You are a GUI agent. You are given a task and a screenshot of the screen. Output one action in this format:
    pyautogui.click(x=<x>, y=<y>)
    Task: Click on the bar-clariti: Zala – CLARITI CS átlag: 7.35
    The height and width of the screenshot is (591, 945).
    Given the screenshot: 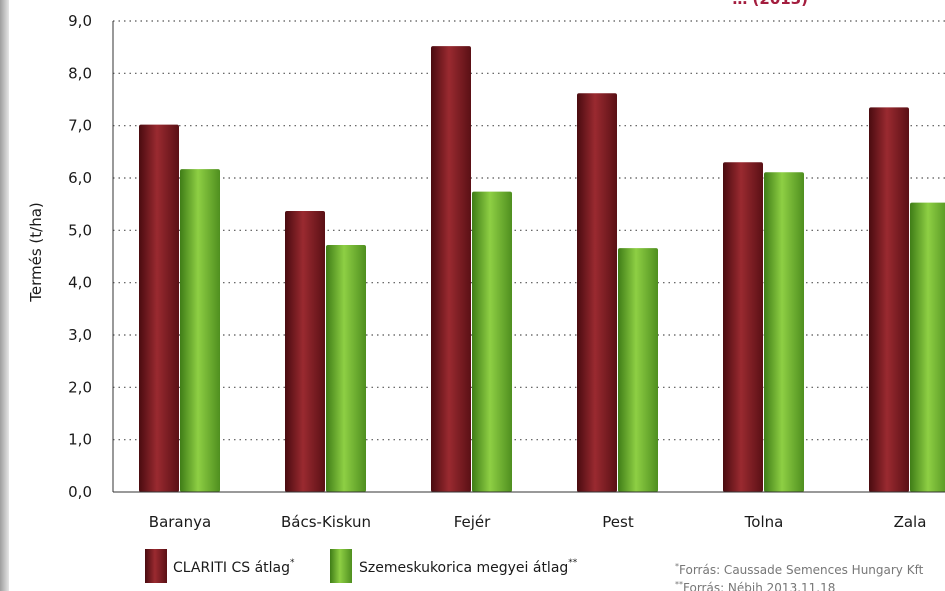 What is the action you would take?
    pyautogui.click(x=889, y=299)
    